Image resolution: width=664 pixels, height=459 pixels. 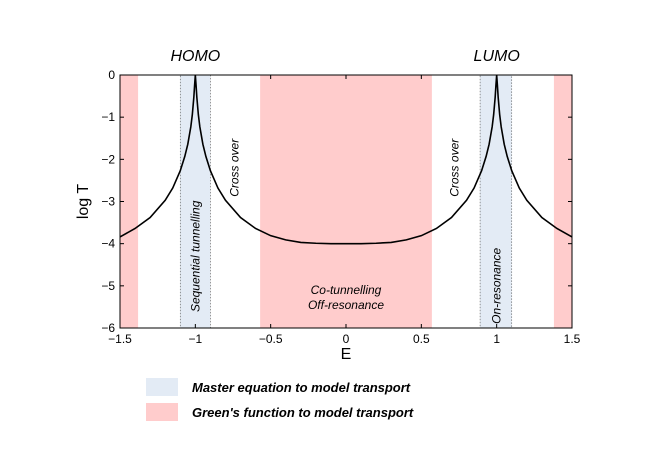 I want to click on legend-label-master: Master equation to model transport, so click(x=301, y=387).